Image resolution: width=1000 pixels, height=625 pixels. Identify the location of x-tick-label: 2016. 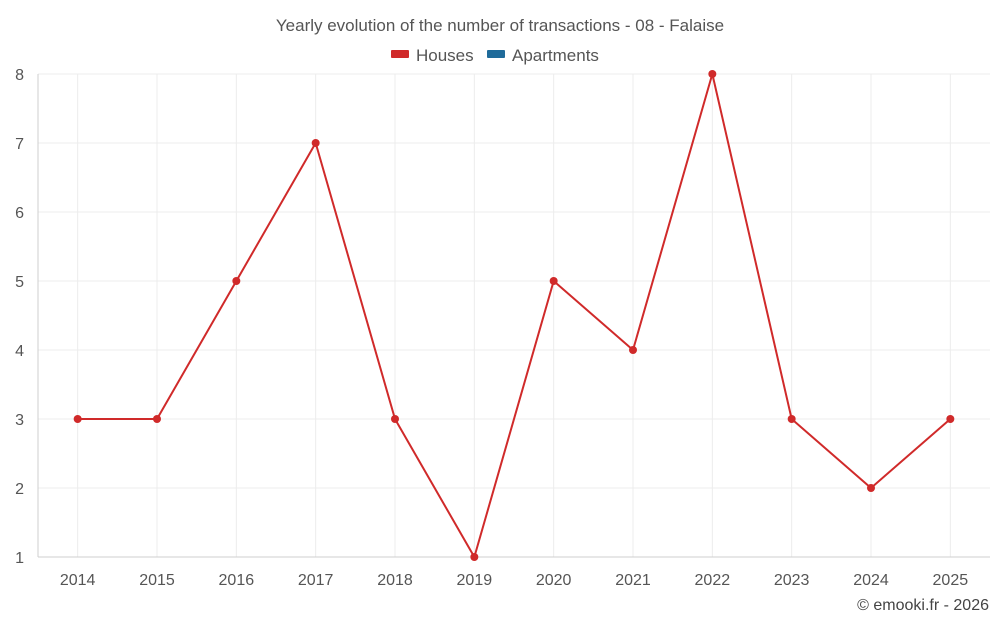
(237, 580).